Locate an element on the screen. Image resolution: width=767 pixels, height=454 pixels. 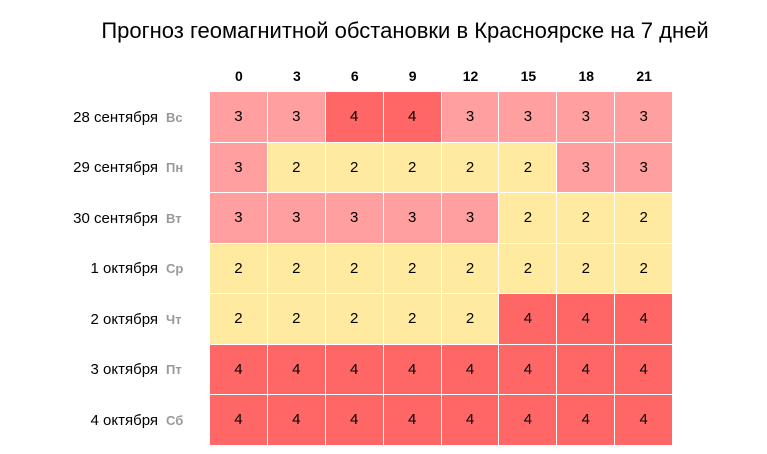
column-header: 21 is located at coordinates (644, 76).